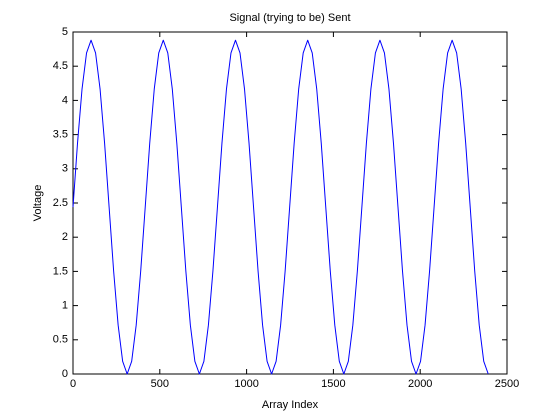 The width and height of the screenshot is (560, 420). I want to click on x-tick-label: 1500, so click(333, 384).